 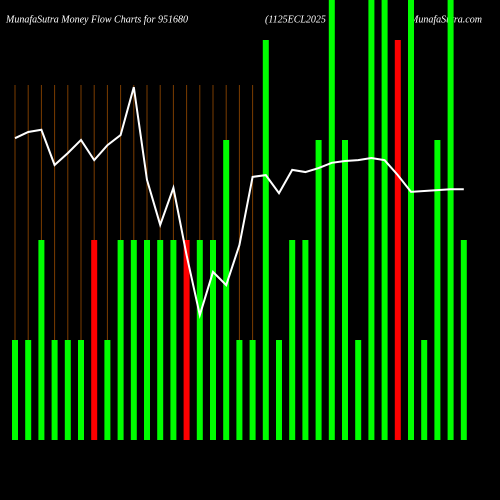 What do you see at coordinates (295, 19) in the screenshot?
I see `chart-subtitle: (1125ECL2025` at bounding box center [295, 19].